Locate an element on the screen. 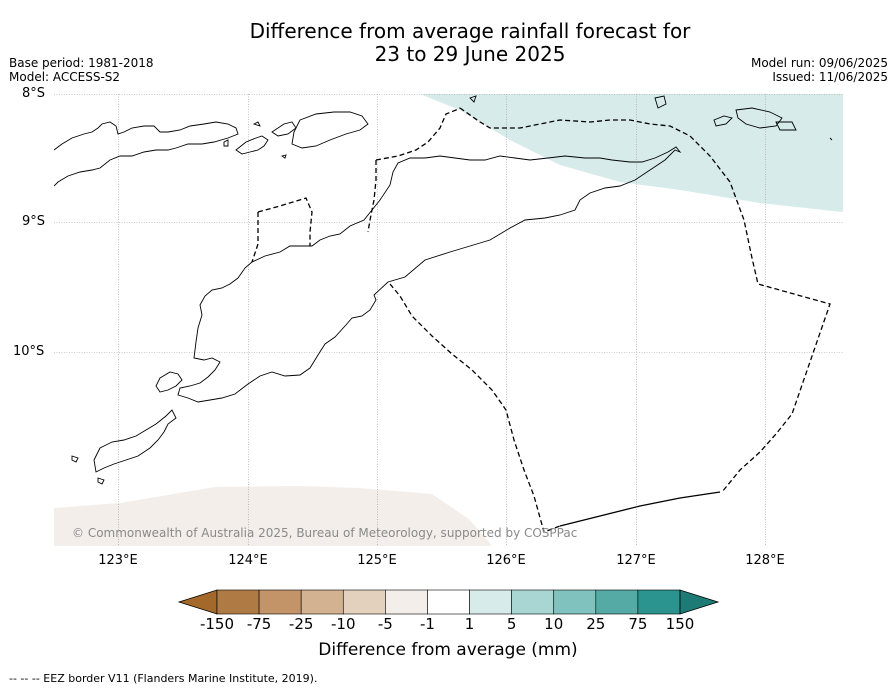 Image resolution: width=896 pixels, height=690 pixels. rote-island is located at coordinates (169, 382).